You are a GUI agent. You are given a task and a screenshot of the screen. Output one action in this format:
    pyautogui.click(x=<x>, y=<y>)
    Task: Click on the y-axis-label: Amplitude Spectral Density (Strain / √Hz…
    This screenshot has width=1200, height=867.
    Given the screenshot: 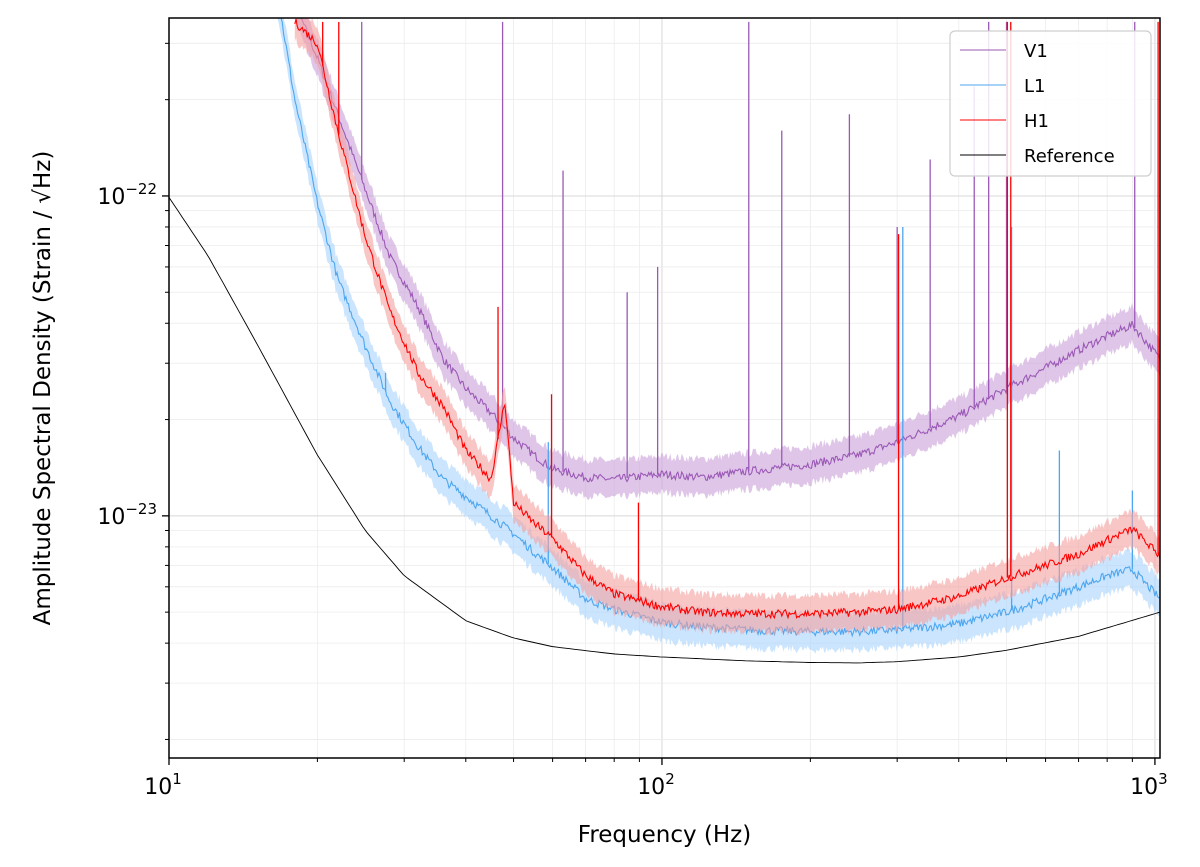 What is the action you would take?
    pyautogui.click(x=43, y=388)
    